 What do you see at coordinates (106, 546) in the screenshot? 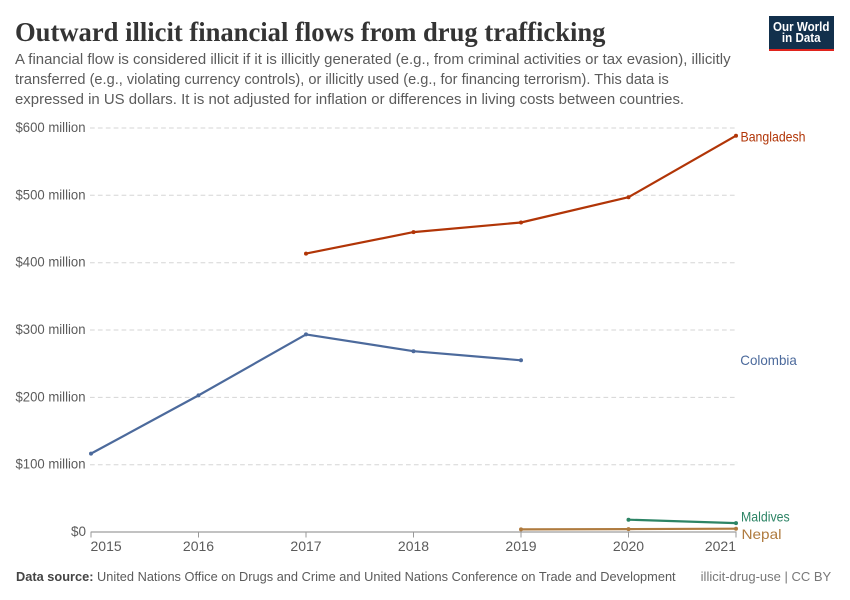
I see `svg-text: 2015` at bounding box center [106, 546].